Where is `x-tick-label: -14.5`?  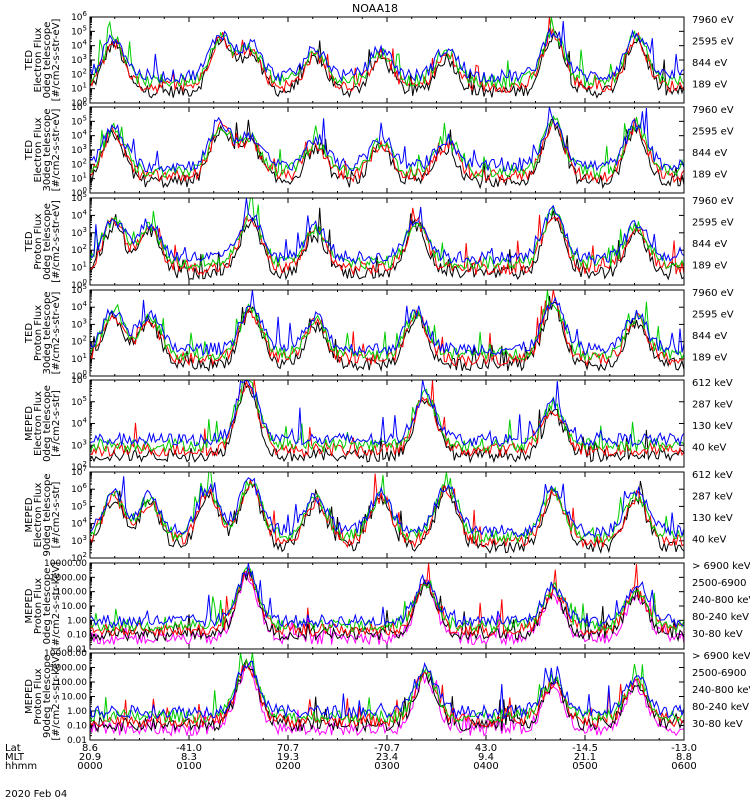
x-tick-label: -14.5 is located at coordinates (585, 748).